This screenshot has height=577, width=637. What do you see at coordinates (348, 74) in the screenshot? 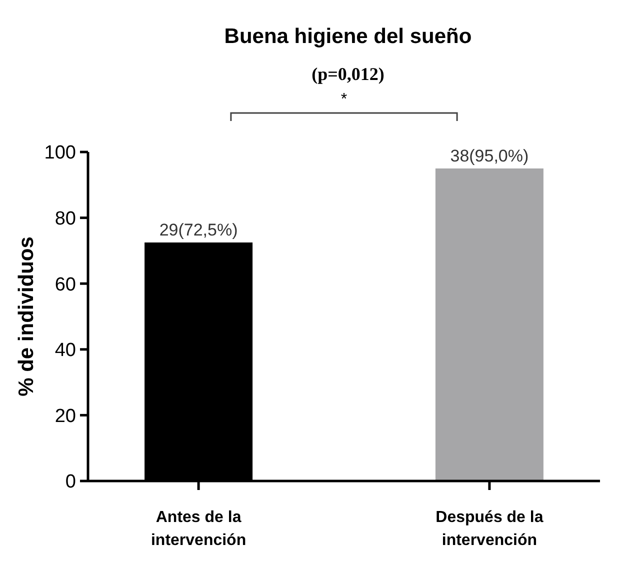
I see `text: (p=0,012)` at bounding box center [348, 74].